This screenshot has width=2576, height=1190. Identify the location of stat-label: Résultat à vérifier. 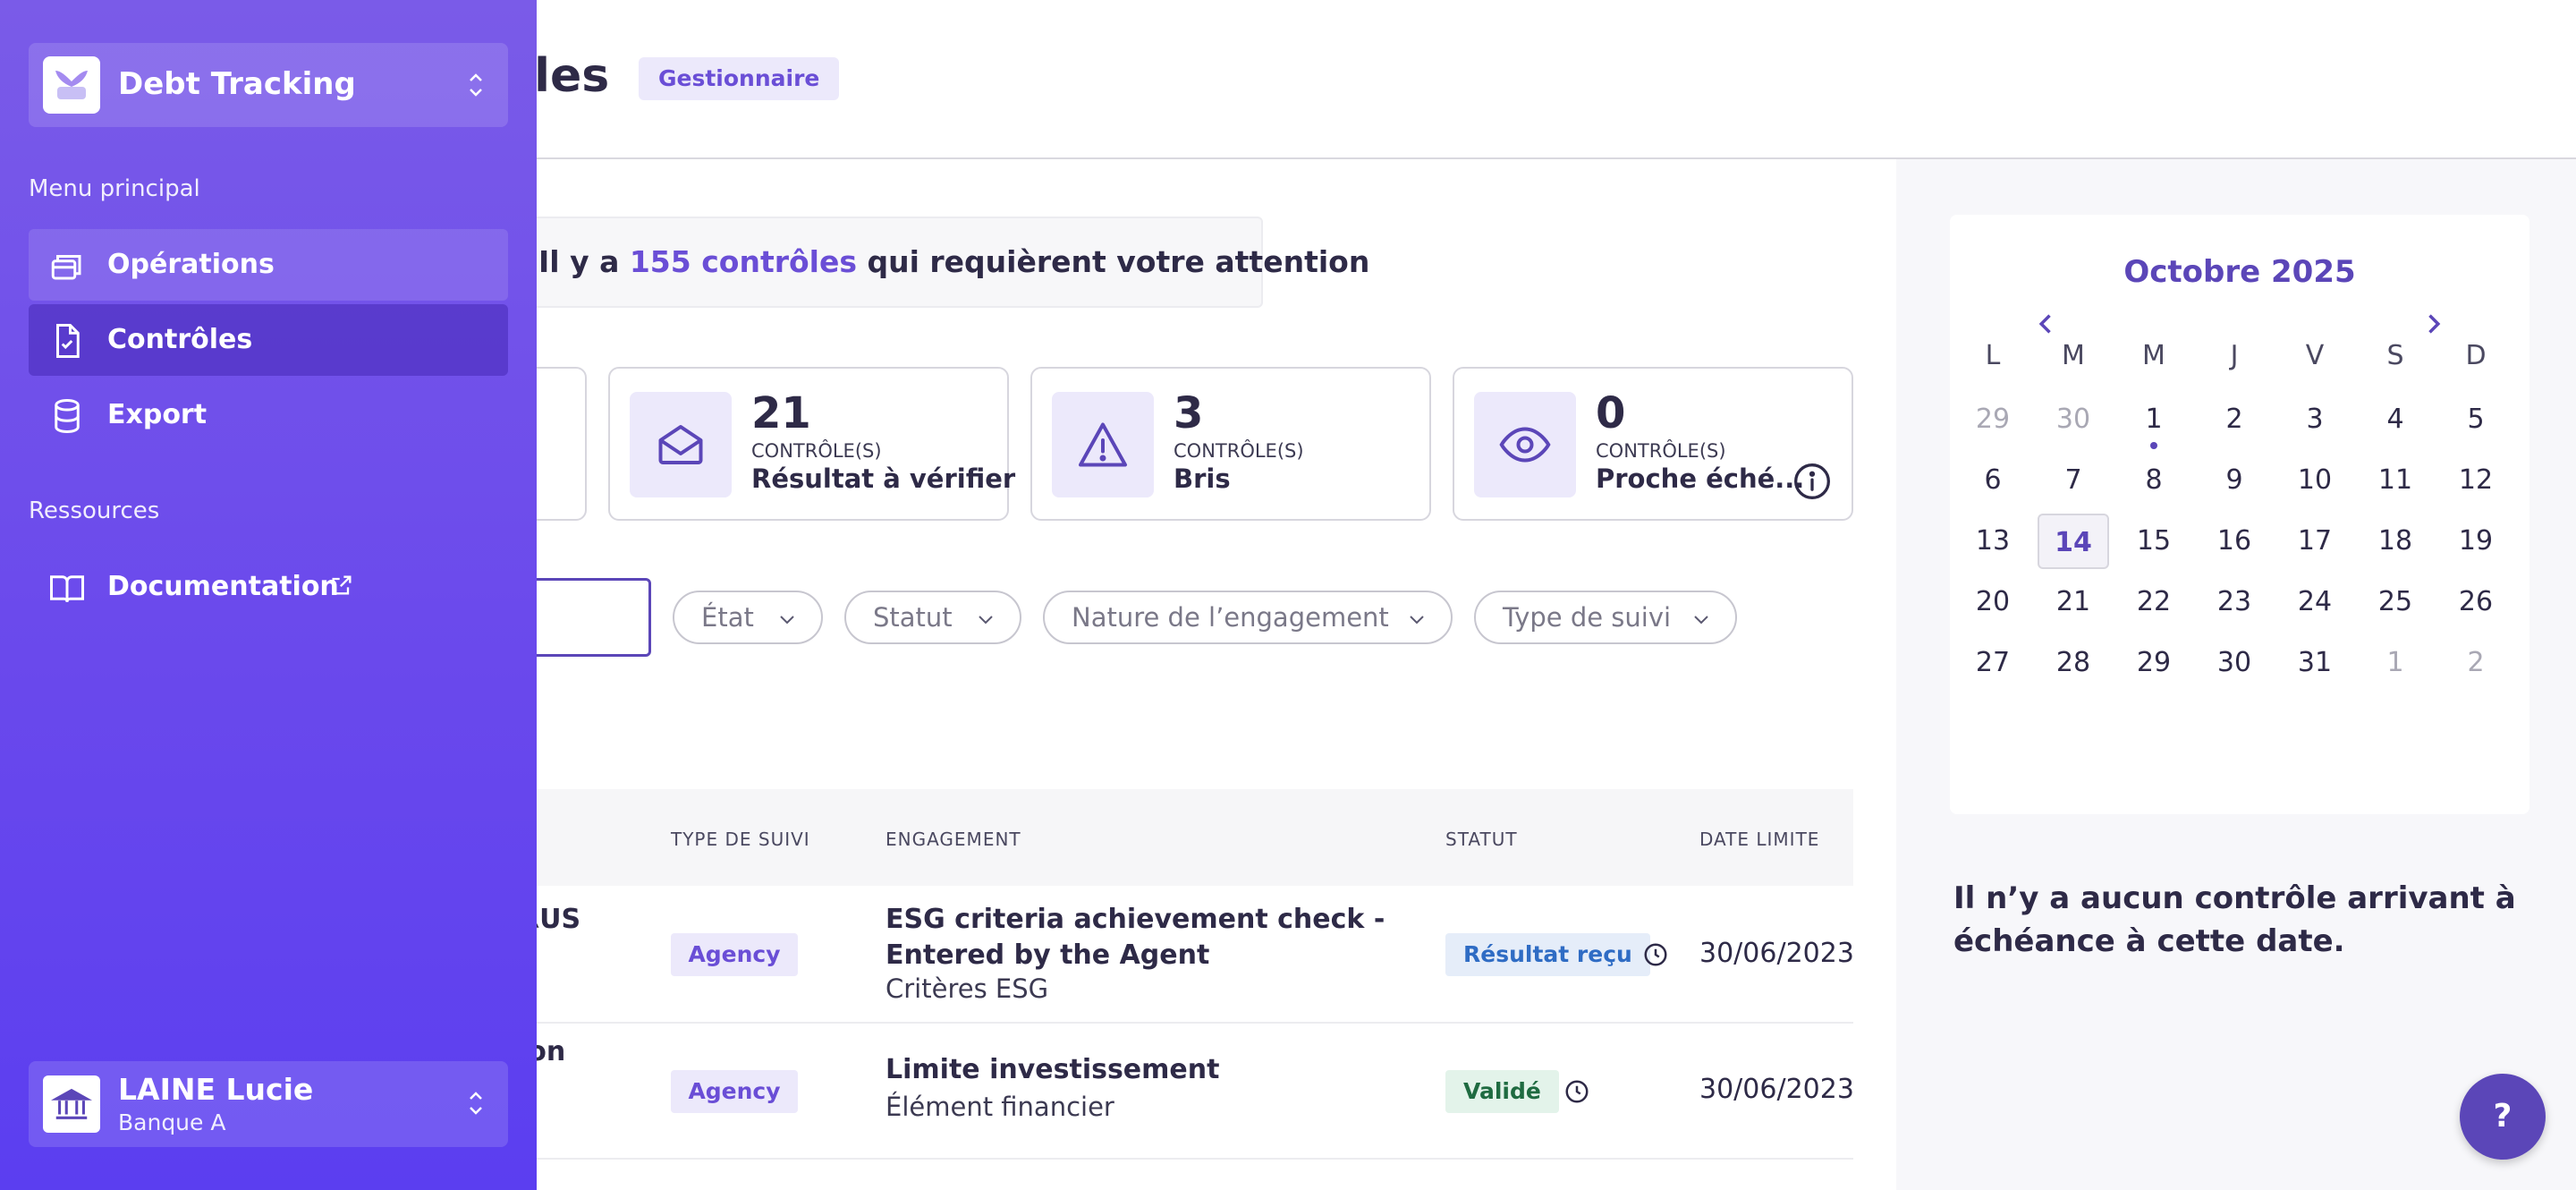
(883, 478).